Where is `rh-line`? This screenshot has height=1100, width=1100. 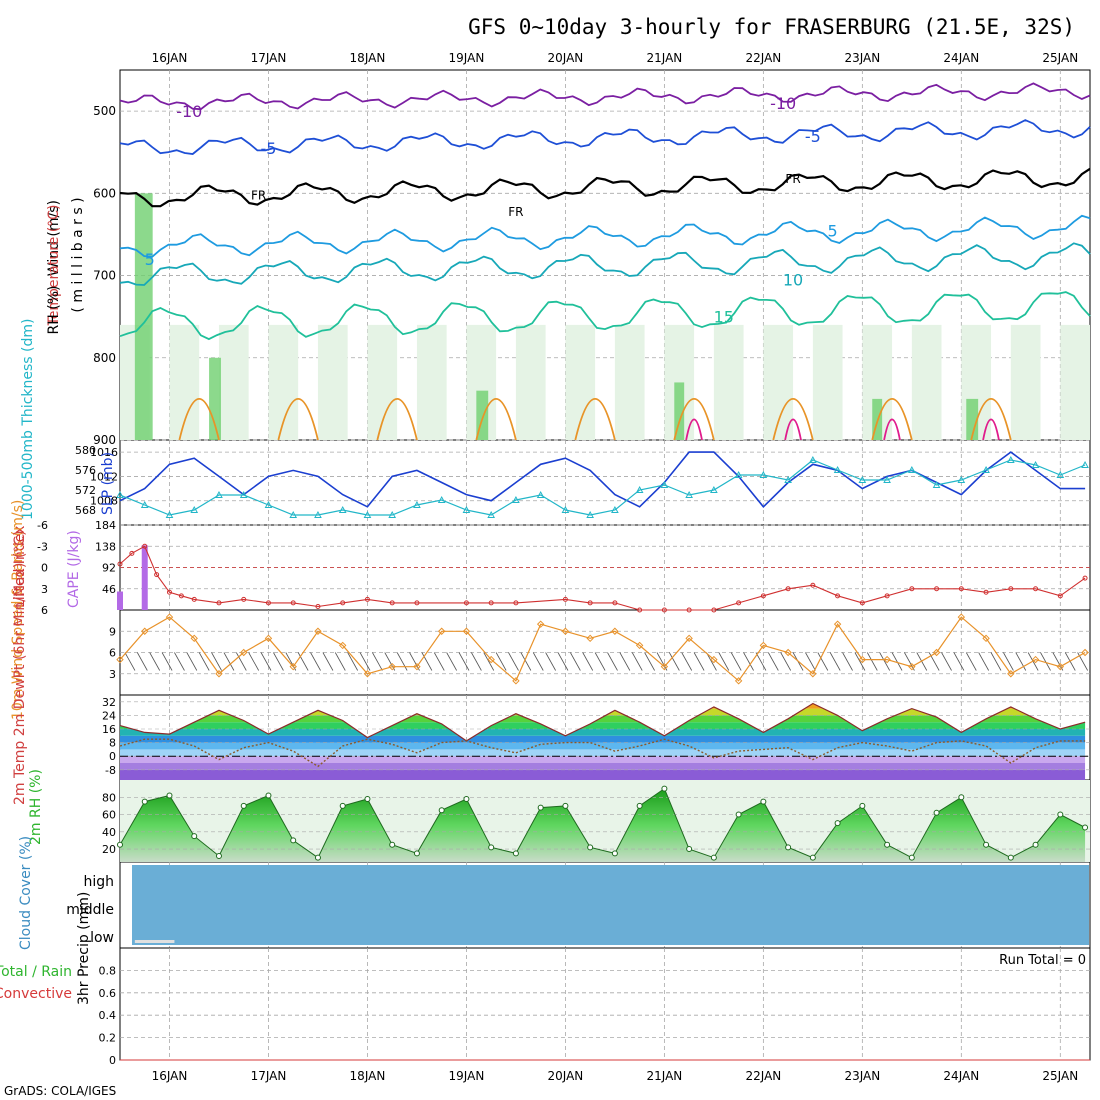
rh-line is located at coordinates (602, 823).